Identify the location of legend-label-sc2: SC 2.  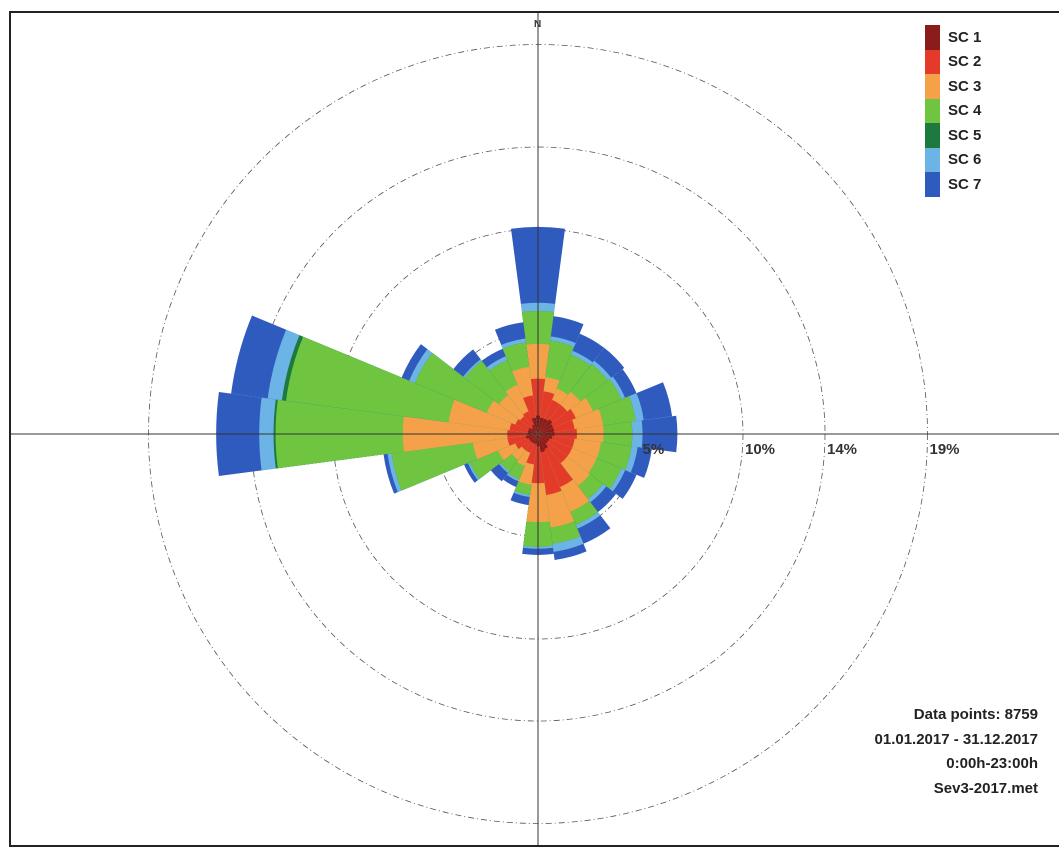
(965, 62).